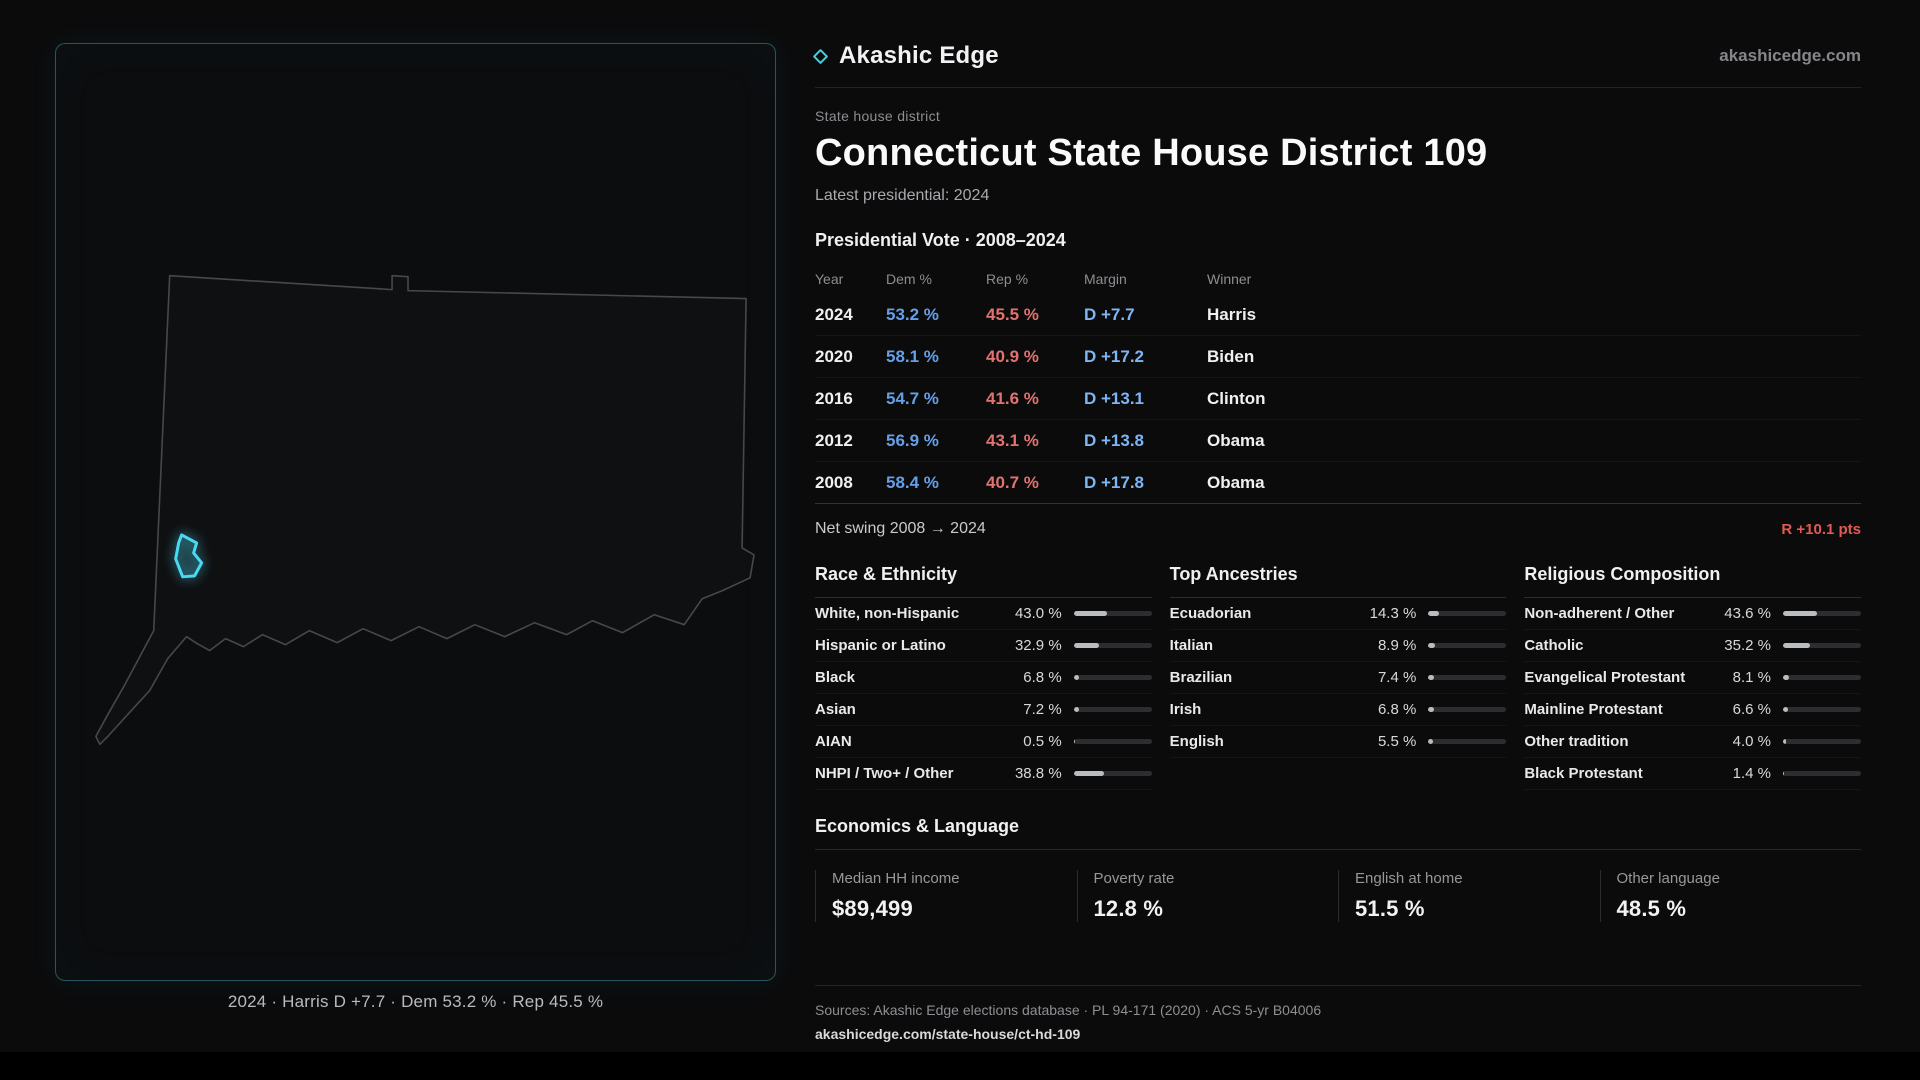  I want to click on demographic-label: Black Protestant, so click(1583, 773).